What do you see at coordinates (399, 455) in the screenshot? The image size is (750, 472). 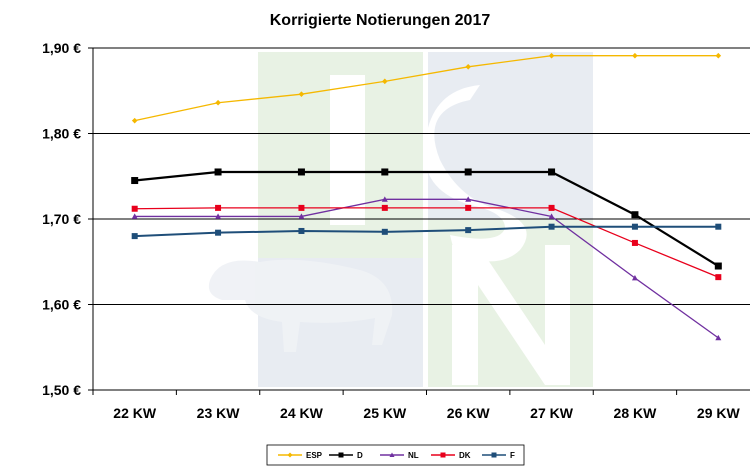 I see `legend-item-nl: NL` at bounding box center [399, 455].